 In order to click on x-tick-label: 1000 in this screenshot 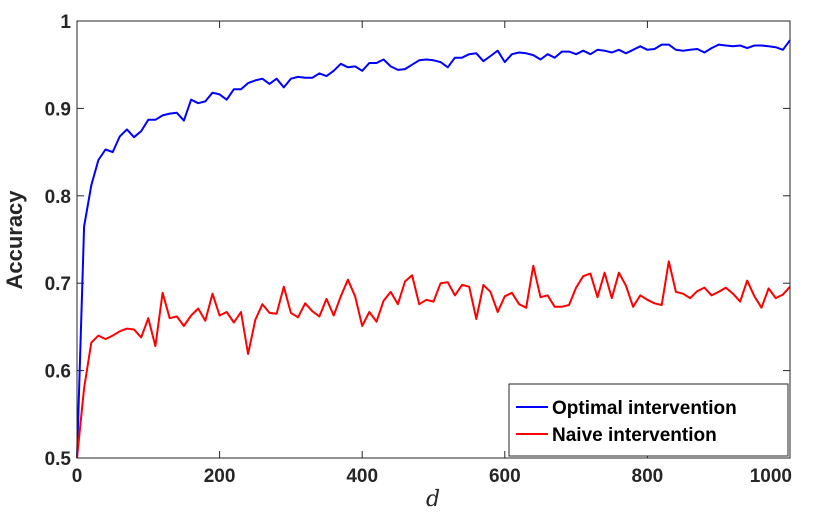, I will do `click(771, 476)`.